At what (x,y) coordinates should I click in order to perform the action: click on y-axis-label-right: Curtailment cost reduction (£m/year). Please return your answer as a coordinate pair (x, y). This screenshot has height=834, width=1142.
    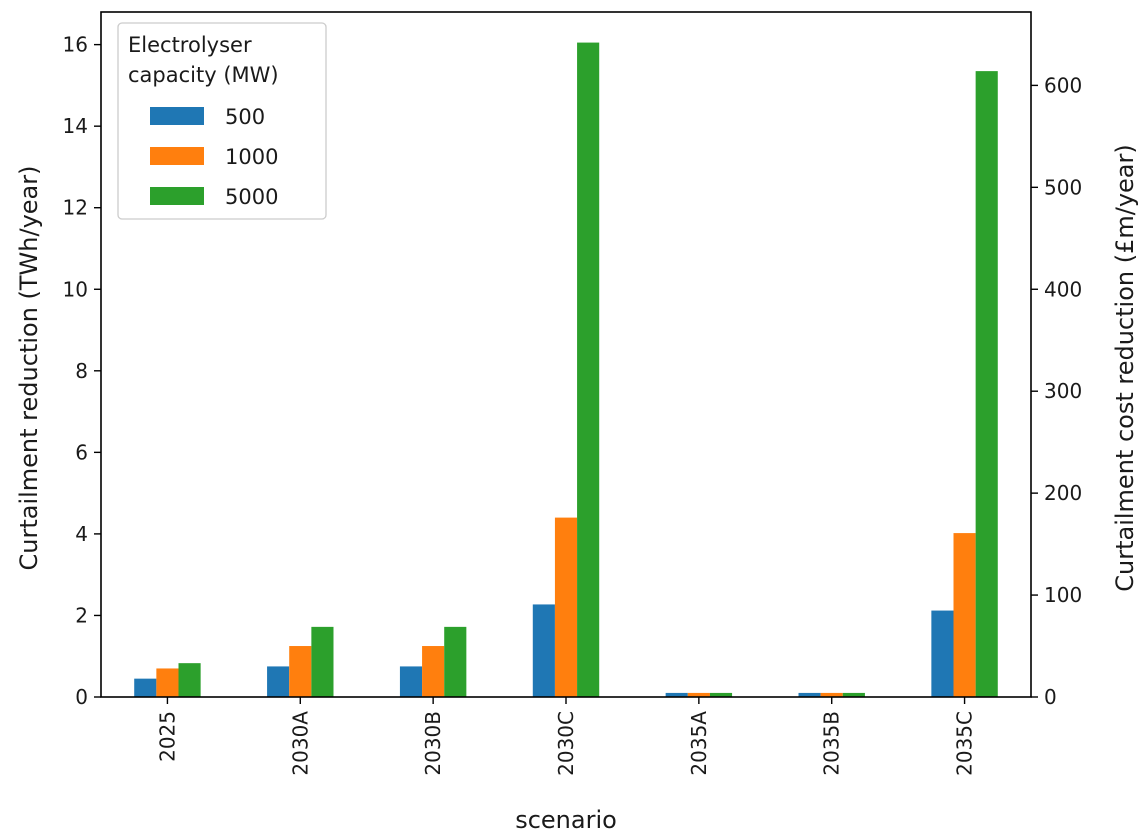
    Looking at the image, I should click on (1125, 367).